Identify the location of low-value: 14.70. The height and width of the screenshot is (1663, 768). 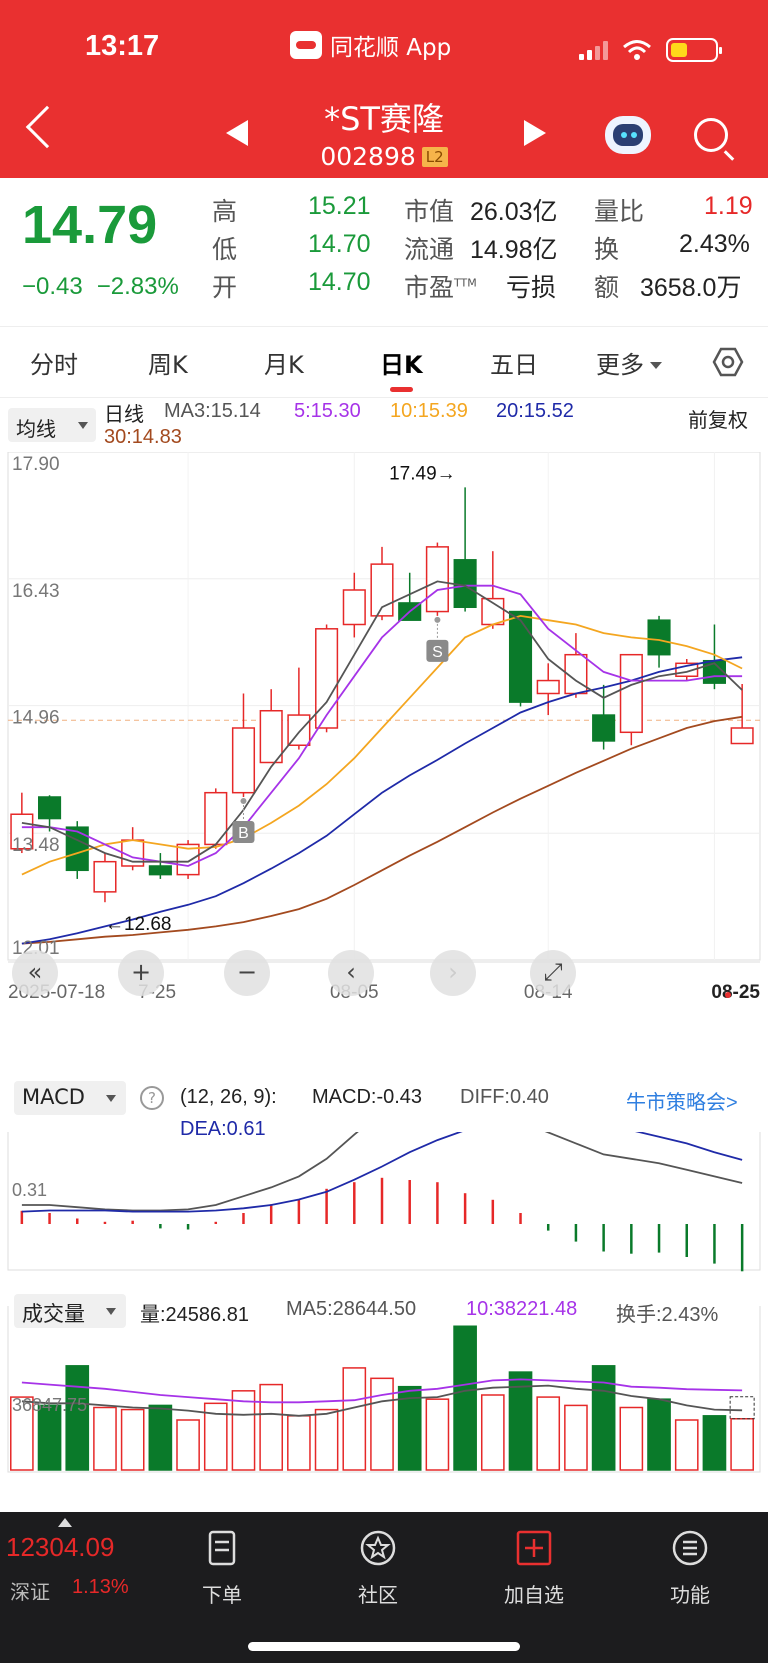
(339, 244).